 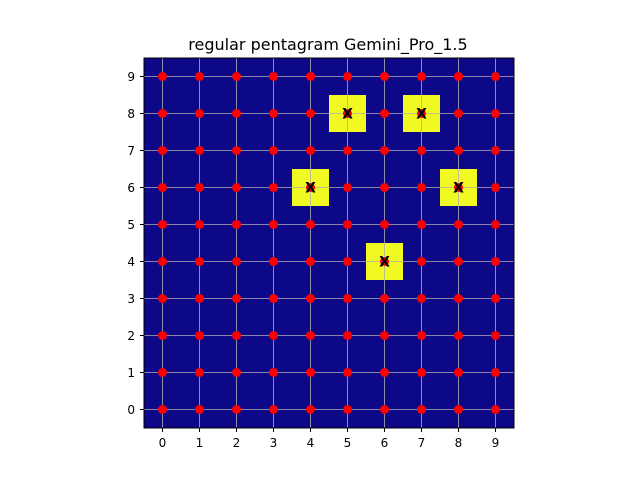 What do you see at coordinates (274, 443) in the screenshot?
I see `x-tick-label: 3` at bounding box center [274, 443].